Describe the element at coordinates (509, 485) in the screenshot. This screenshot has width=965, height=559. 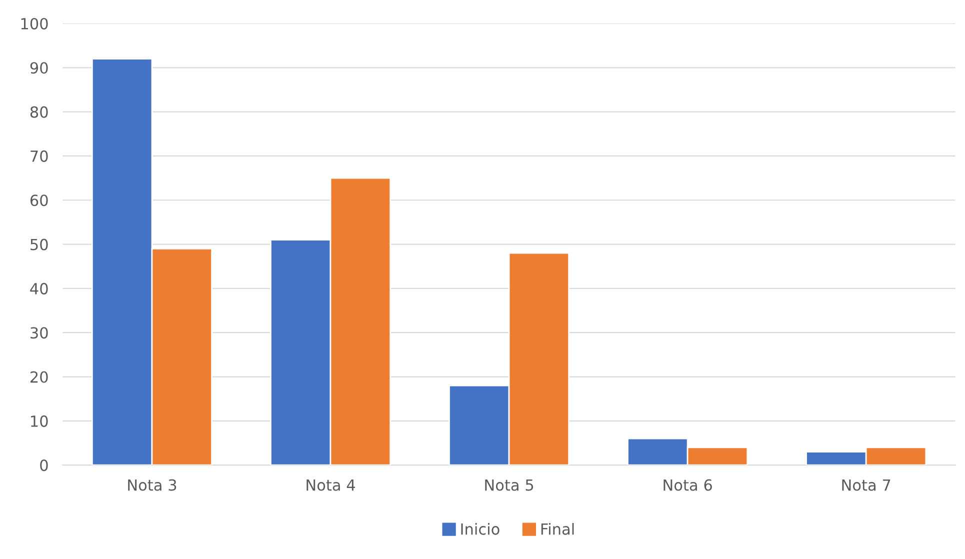
I see `x-tick-label: Nota 5` at that location.